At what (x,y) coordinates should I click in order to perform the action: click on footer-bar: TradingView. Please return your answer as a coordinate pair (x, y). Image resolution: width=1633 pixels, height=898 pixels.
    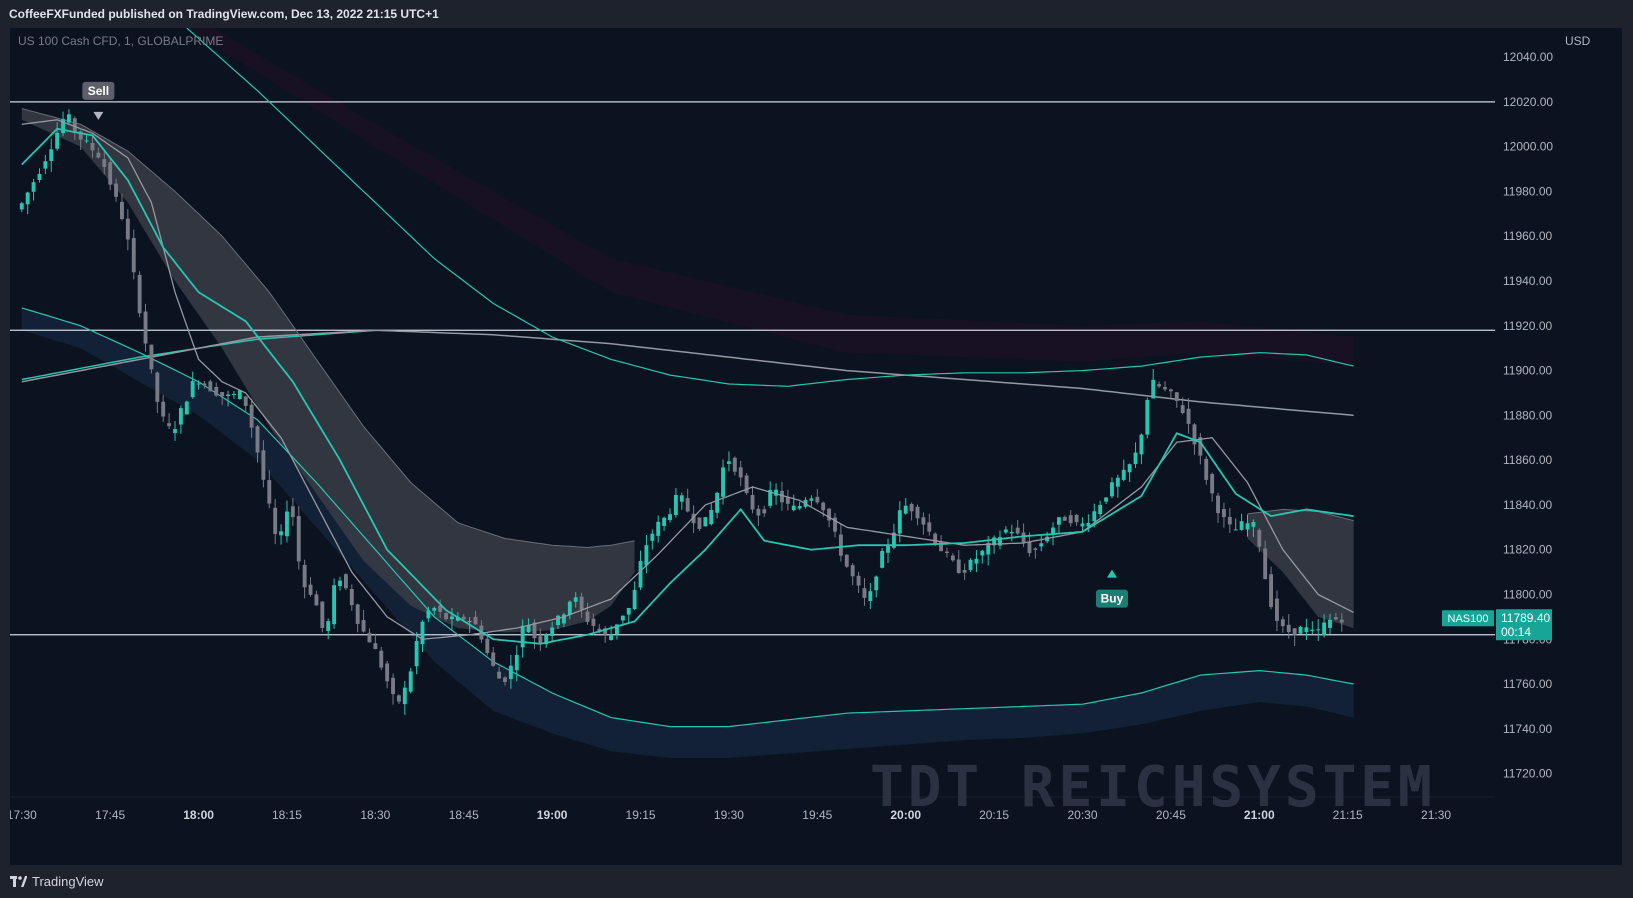
    Looking at the image, I should click on (816, 882).